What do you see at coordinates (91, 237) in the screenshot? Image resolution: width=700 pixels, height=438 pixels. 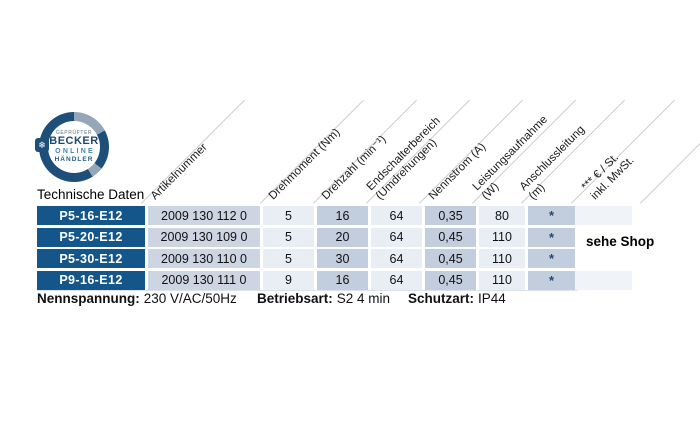 I see `cell-model: P5-20-E12` at bounding box center [91, 237].